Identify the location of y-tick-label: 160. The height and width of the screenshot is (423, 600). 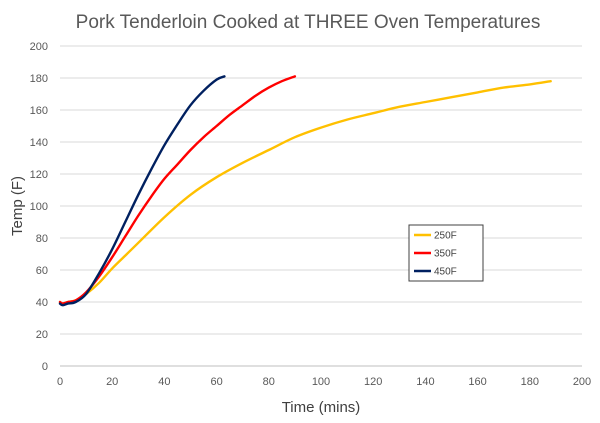
(39, 111).